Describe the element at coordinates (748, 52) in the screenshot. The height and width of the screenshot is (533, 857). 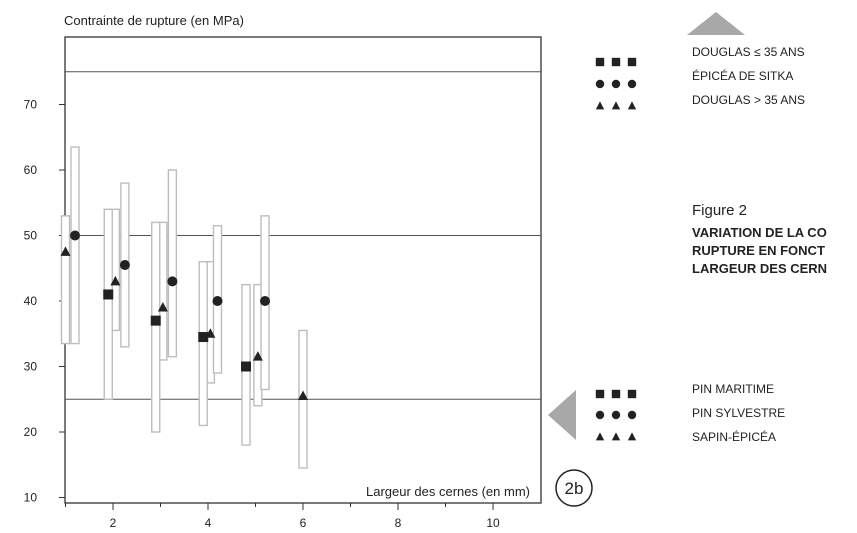
I see `legend-top-item-1: DOUGLAS ≤ 35 ANS` at that location.